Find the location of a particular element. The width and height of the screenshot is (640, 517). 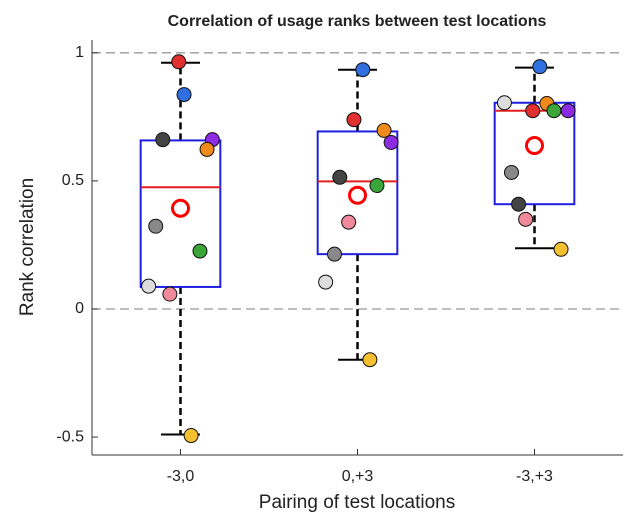

x-tick-label: 0,+3 is located at coordinates (358, 476).